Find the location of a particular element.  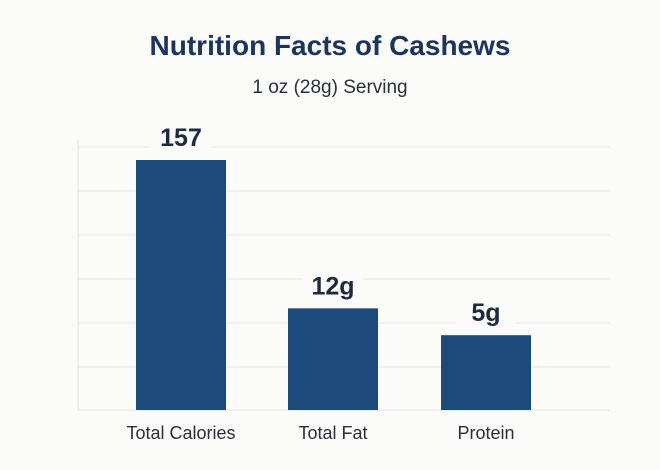

bar-total-fat is located at coordinates (333, 359).